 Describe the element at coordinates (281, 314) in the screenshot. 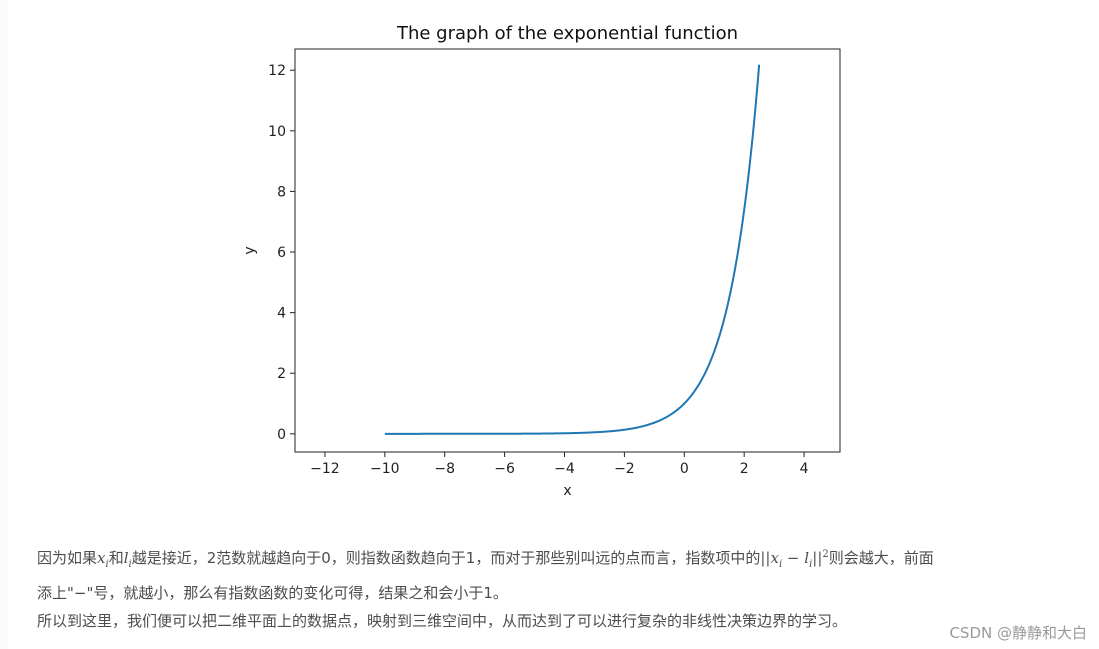

I see `y-tick-label: 4` at that location.